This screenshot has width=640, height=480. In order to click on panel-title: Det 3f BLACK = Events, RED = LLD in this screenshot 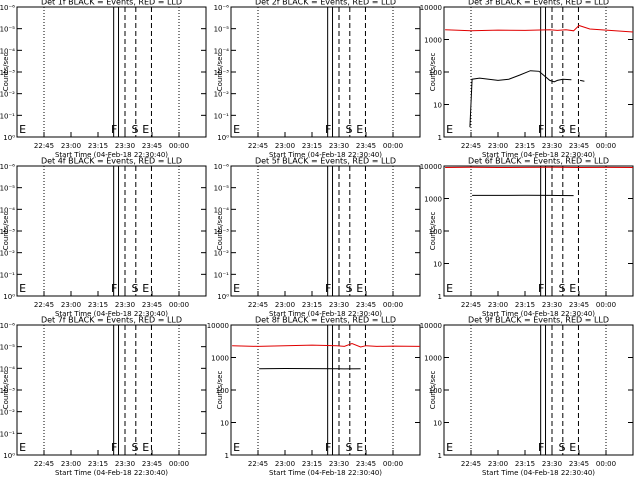, I will do `click(538, 3)`.